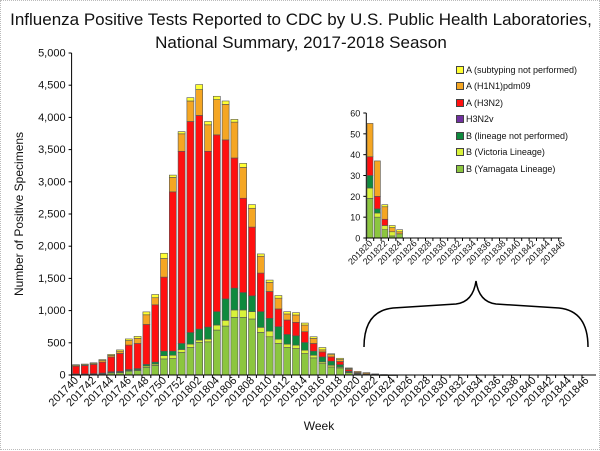 This screenshot has height=451, width=600. What do you see at coordinates (355, 197) in the screenshot?
I see `inset-y-tick-label: 20` at bounding box center [355, 197].